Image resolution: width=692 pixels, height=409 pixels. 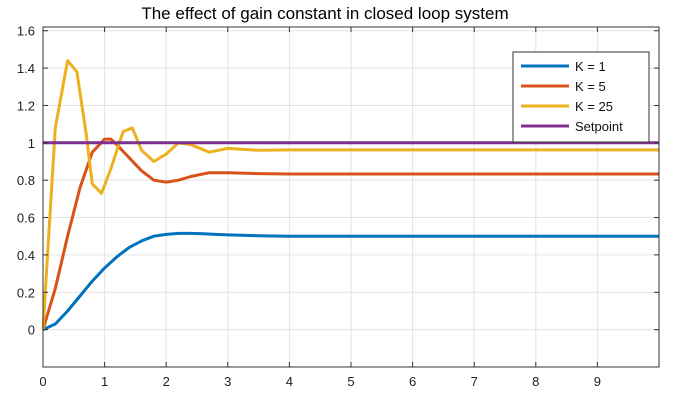 I want to click on x-tick-label: 4, so click(x=289, y=381).